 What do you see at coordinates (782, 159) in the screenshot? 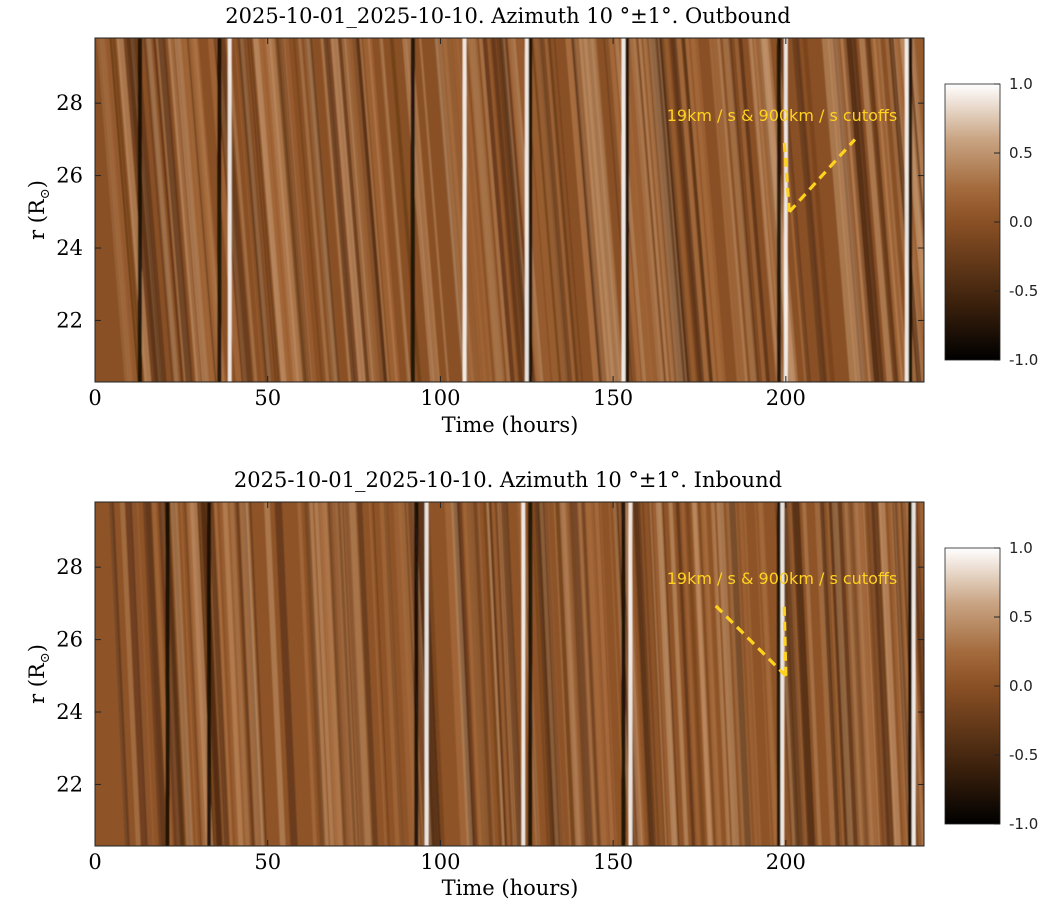
I see `annotation: 19km / s & 900km / s cutoffs` at bounding box center [782, 159].